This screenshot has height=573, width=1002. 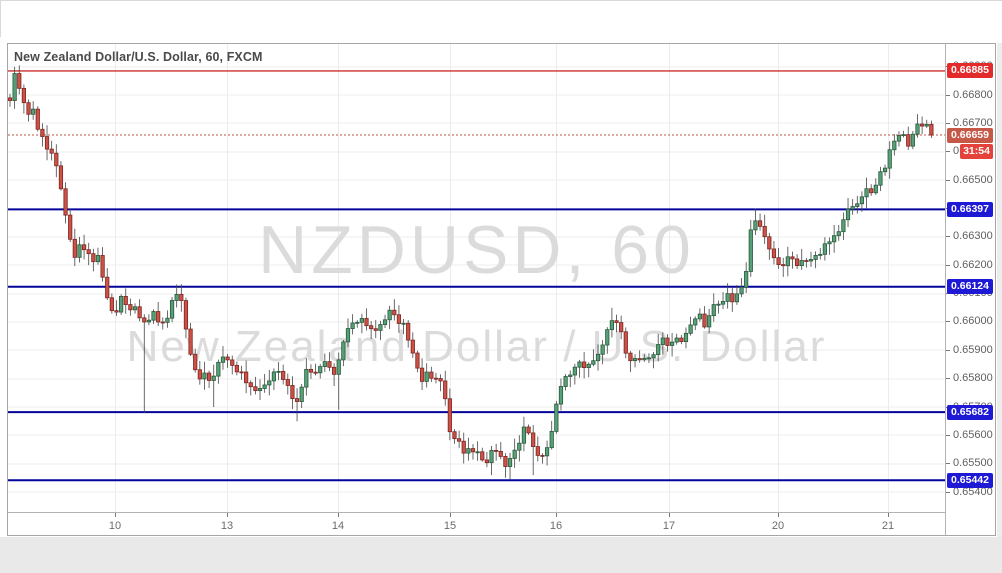 I want to click on time-axis-separator, so click(x=477, y=512).